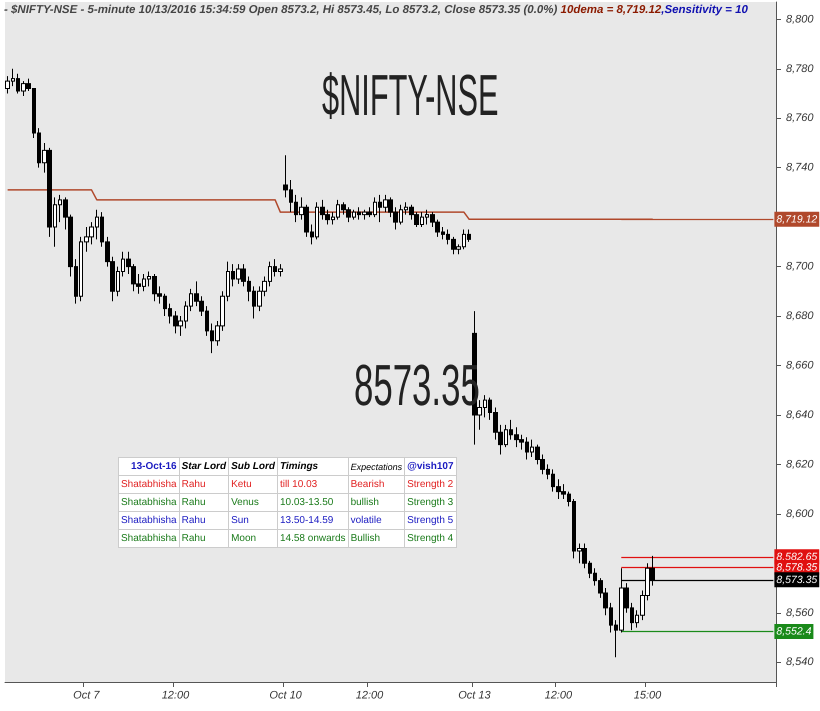 The height and width of the screenshot is (711, 820). I want to click on y-tick-label: 8,800, so click(800, 19).